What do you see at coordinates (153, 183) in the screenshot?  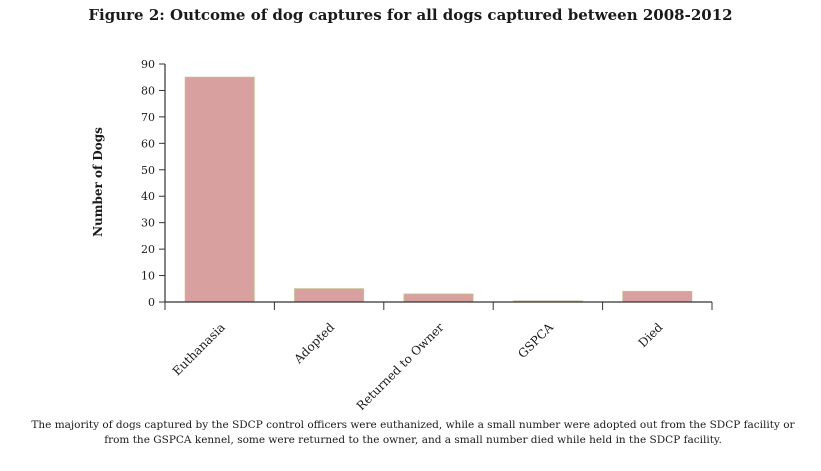 I see `y-axis: 0 10 20 30 40 50 60 70 80 90` at bounding box center [153, 183].